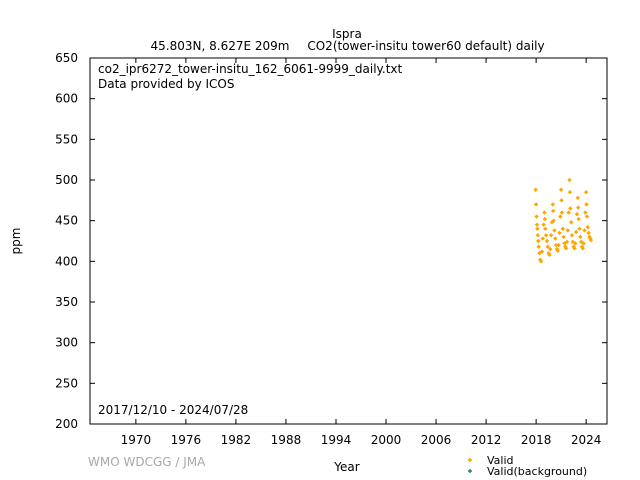 The image size is (640, 480). Describe the element at coordinates (136, 440) in the screenshot. I see `x-tick-label: 1970` at that location.